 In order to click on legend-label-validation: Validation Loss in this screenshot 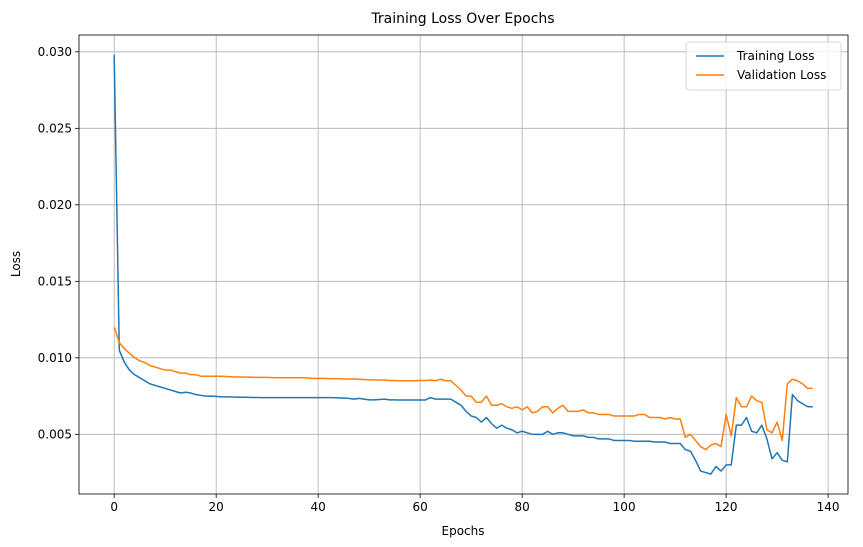, I will do `click(781, 75)`.